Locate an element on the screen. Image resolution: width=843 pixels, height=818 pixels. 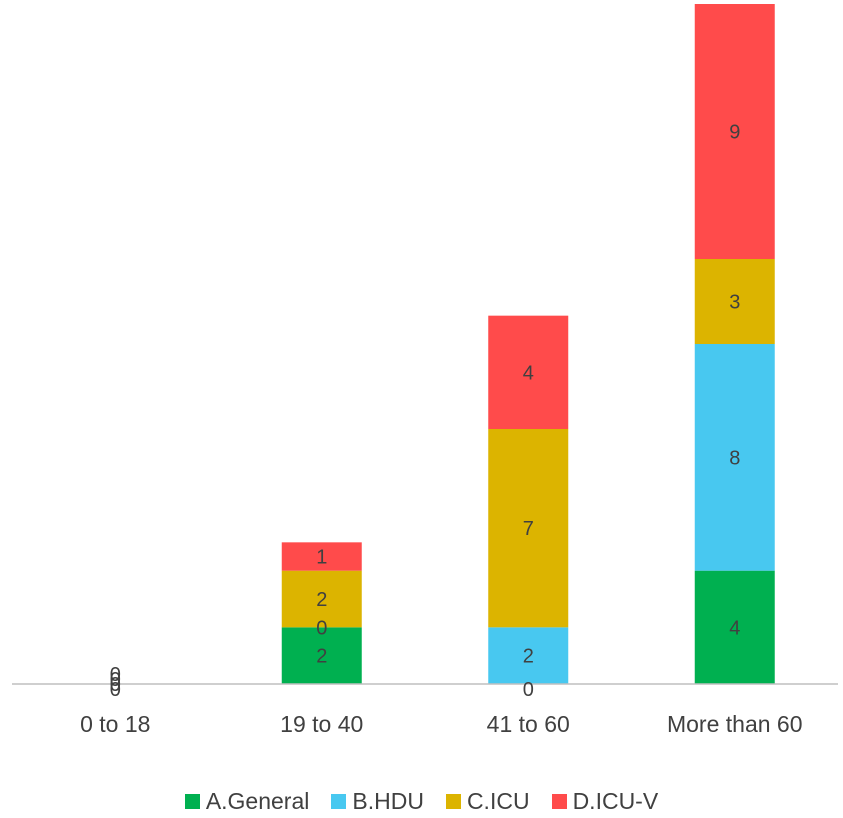
data-label: 9 is located at coordinates (734, 133).